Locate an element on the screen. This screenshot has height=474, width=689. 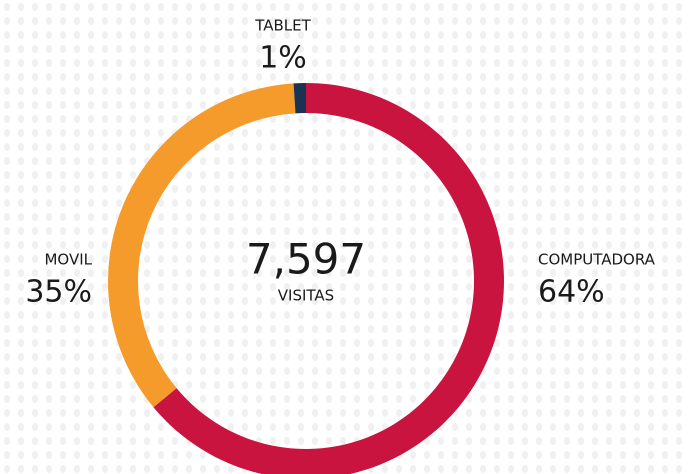
value-label: 1% is located at coordinates (283, 58).